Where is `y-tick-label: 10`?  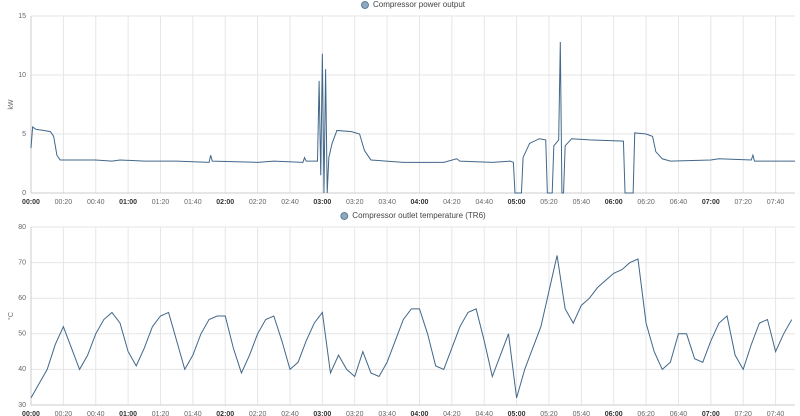
y-tick-label: 10 is located at coordinates (22, 75).